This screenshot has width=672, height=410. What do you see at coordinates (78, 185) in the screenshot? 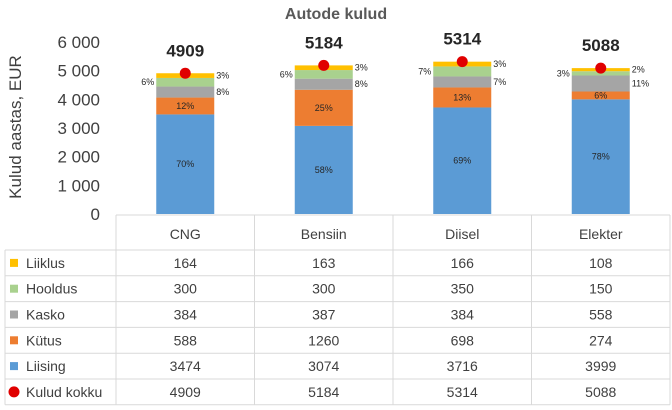
I see `y-tick-label: 1 000` at bounding box center [78, 185].